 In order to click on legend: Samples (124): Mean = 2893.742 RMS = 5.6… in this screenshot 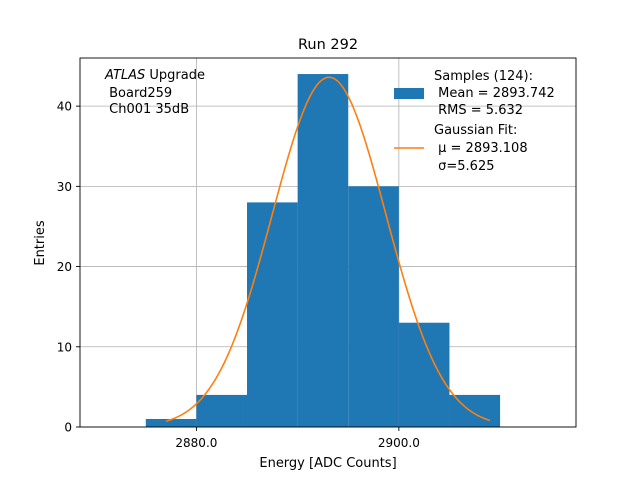, I will do `click(474, 121)`.